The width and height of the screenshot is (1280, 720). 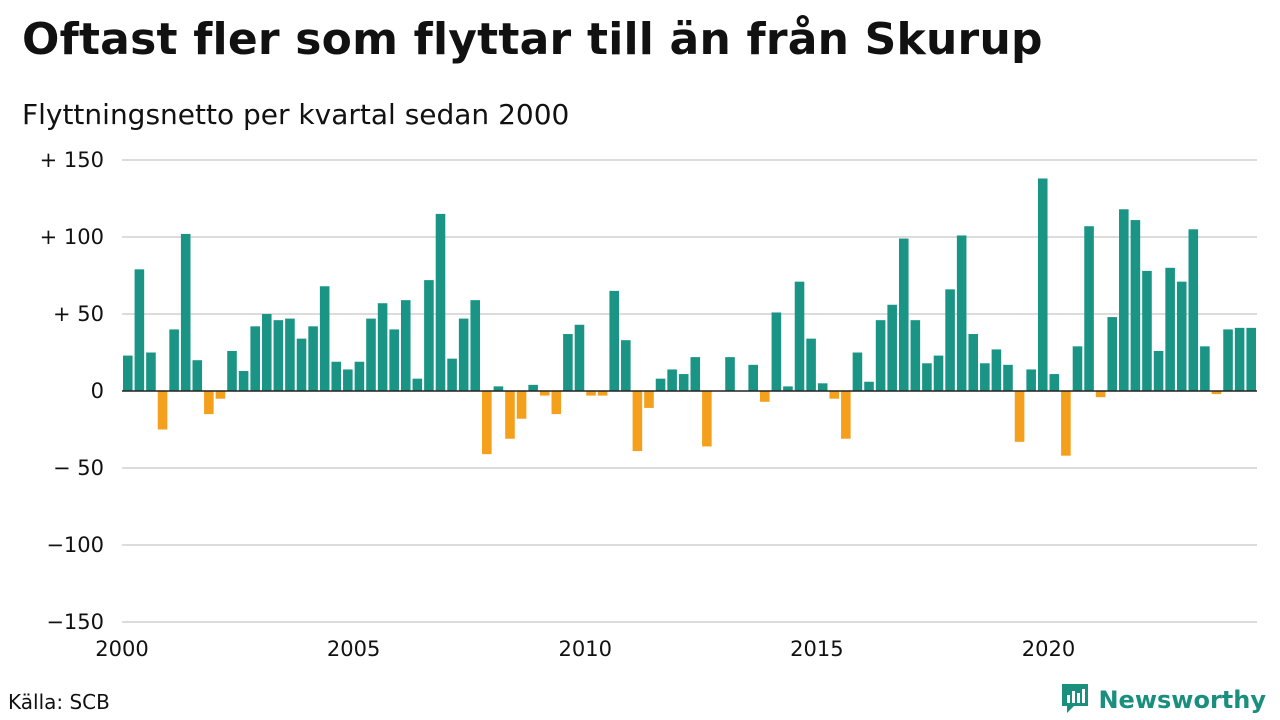 What do you see at coordinates (75, 545) in the screenshot?
I see `y-tick-label: −100` at bounding box center [75, 545].